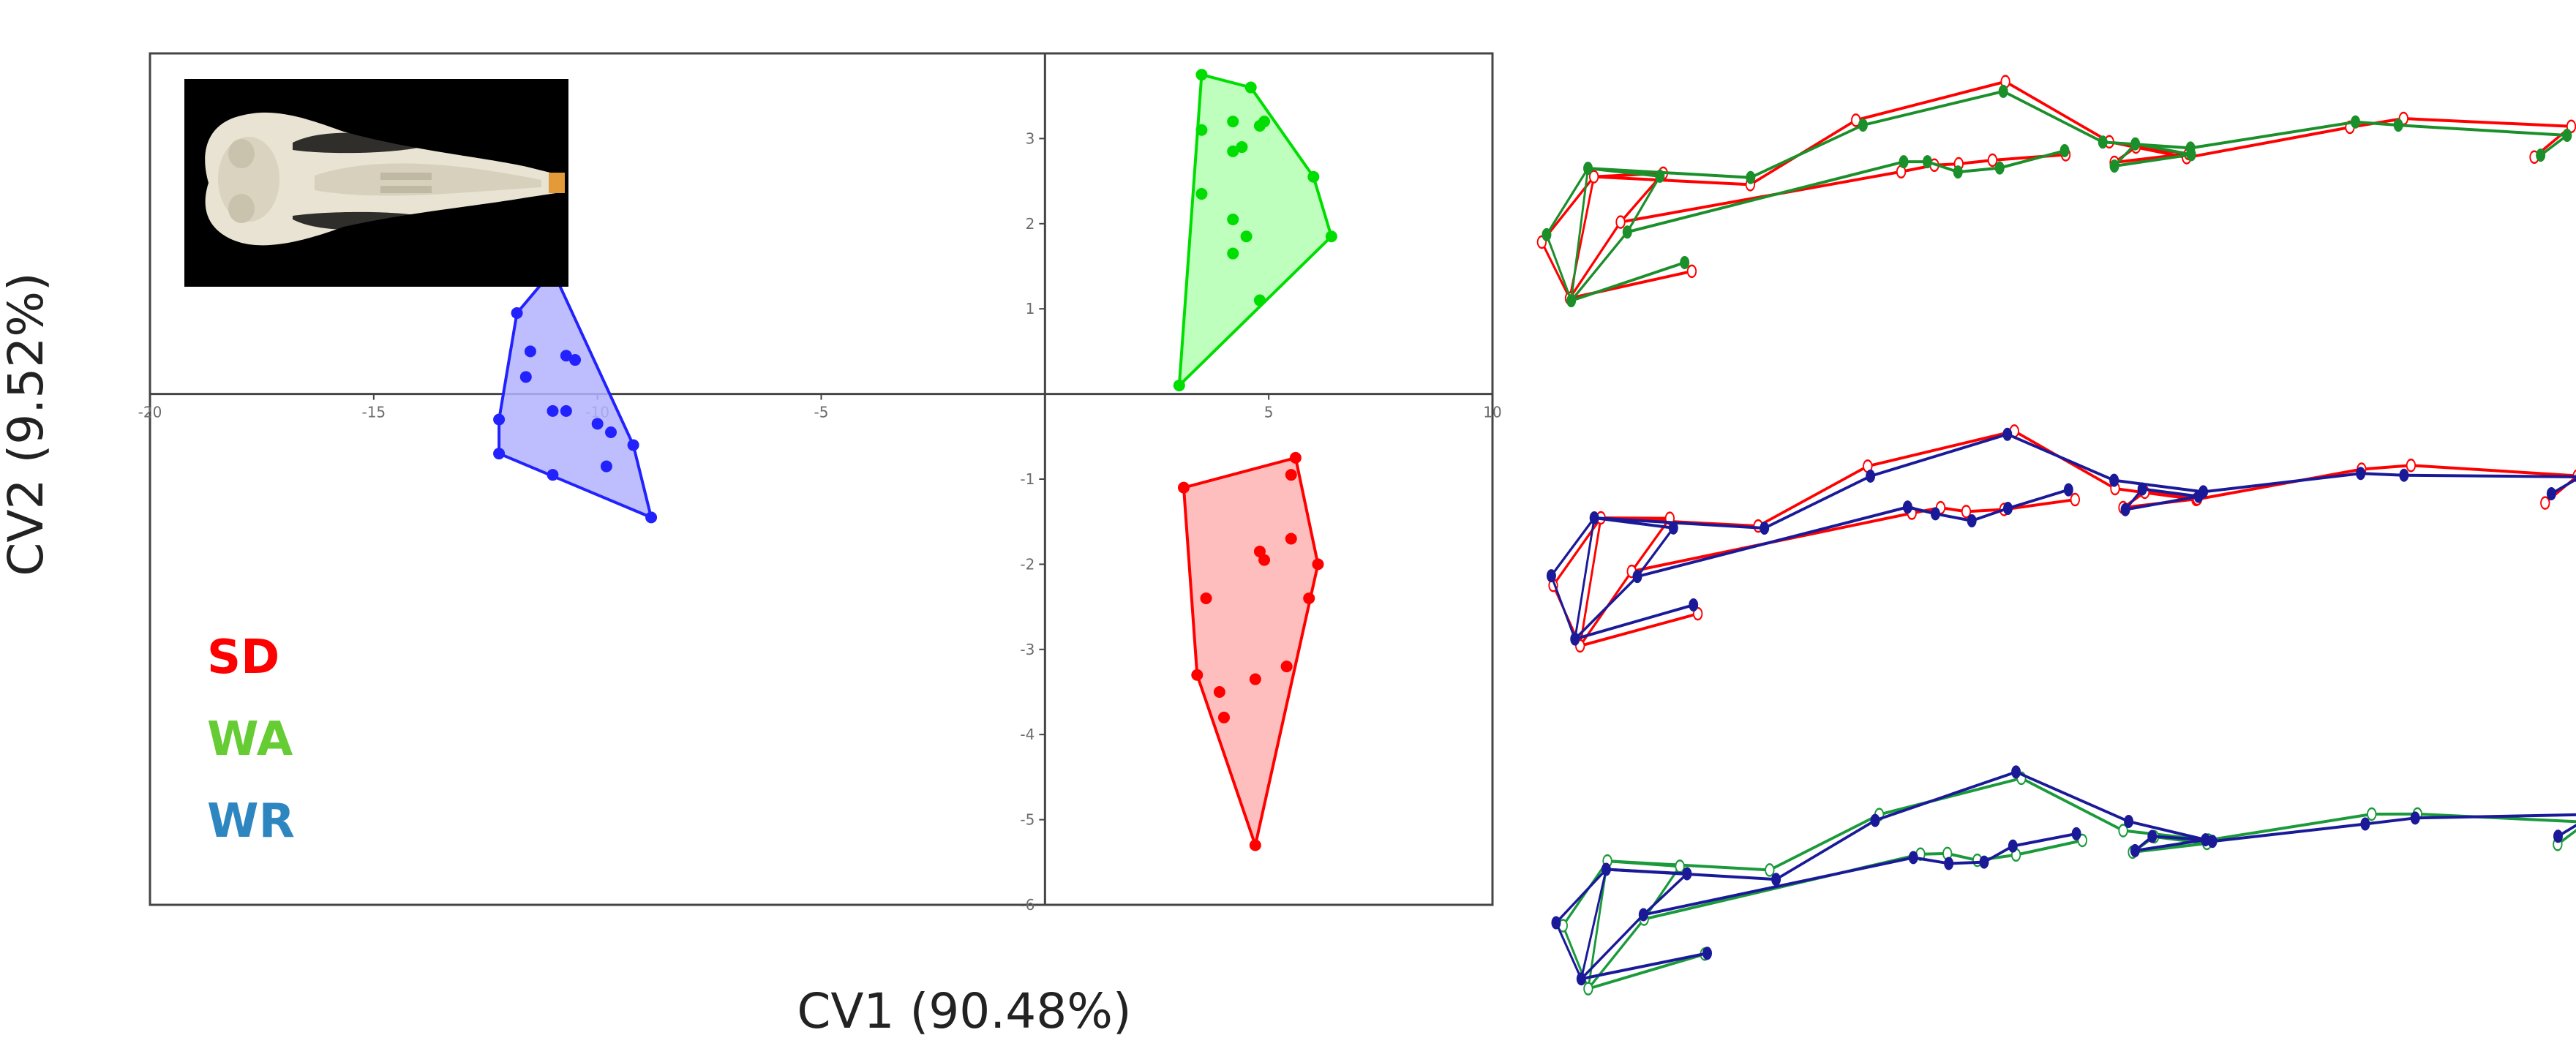 This screenshot has width=2576, height=1046. I want to click on wireframe-sd-vs-wa, so click(2056, 191).